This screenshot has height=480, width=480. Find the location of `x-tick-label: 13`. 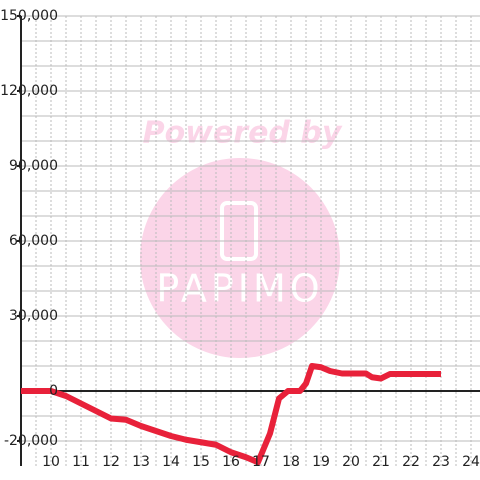

x-tick-label: 13 is located at coordinates (141, 462).